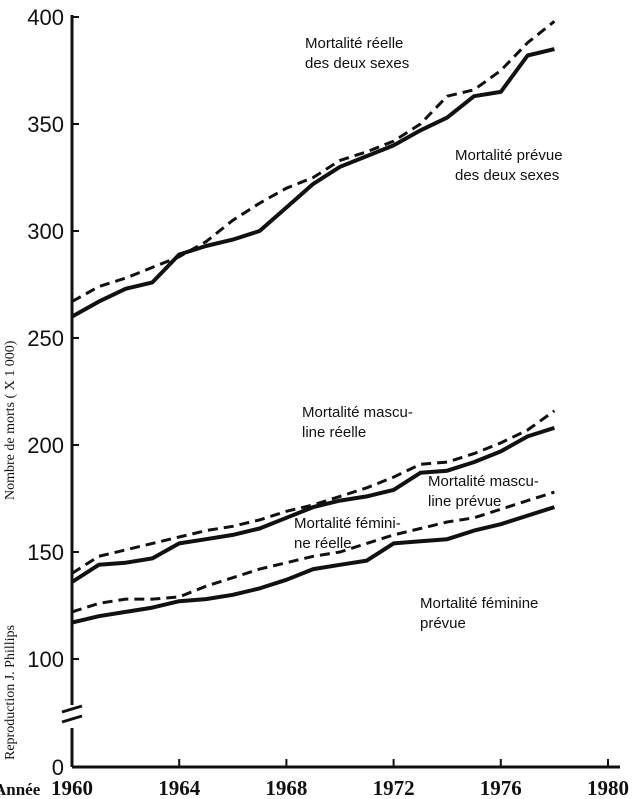 The image size is (638, 799). Describe the element at coordinates (45, 338) in the screenshot. I see `y-tick-label: 250` at that location.